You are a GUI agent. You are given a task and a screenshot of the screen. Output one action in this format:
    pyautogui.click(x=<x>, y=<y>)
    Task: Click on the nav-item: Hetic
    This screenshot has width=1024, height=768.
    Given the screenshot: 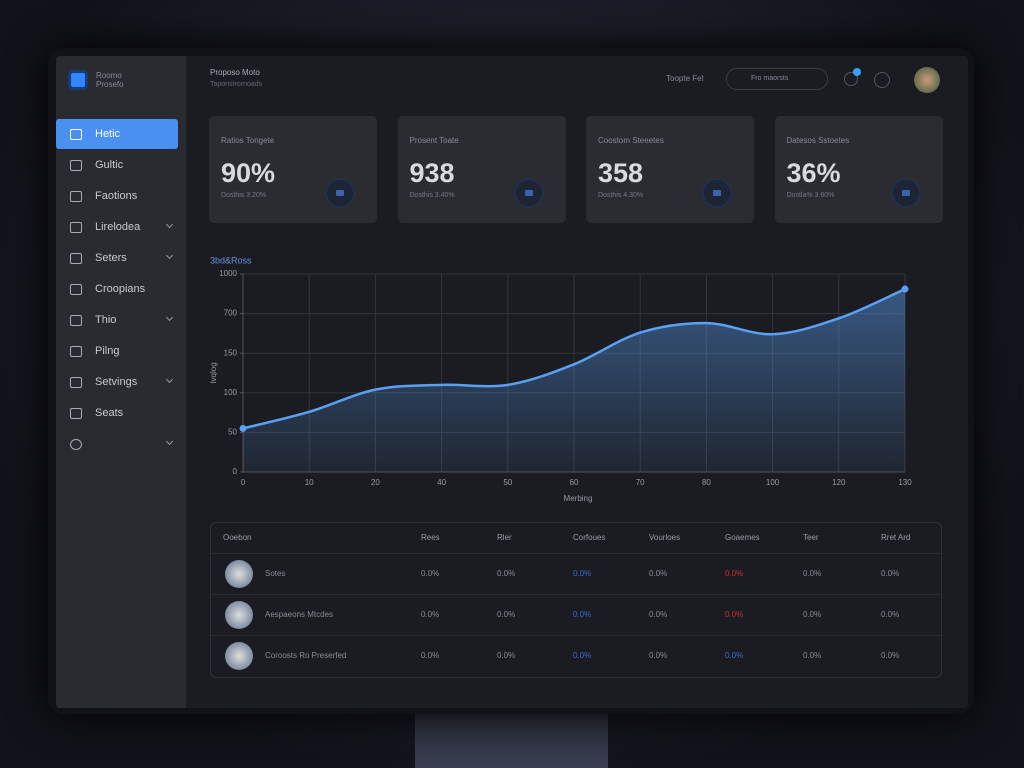 What is the action you would take?
    pyautogui.click(x=117, y=134)
    